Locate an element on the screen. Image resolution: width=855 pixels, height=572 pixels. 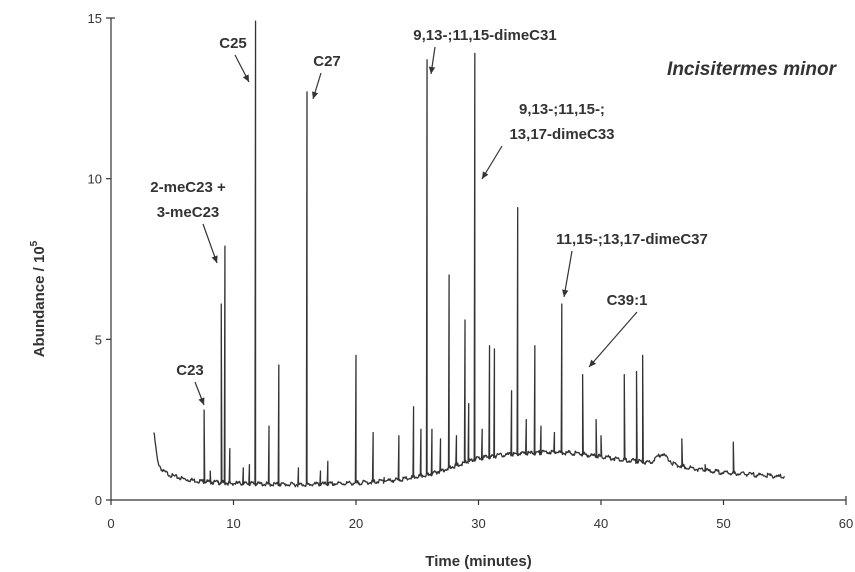
x-tick-label: 50 is located at coordinates (723, 523).